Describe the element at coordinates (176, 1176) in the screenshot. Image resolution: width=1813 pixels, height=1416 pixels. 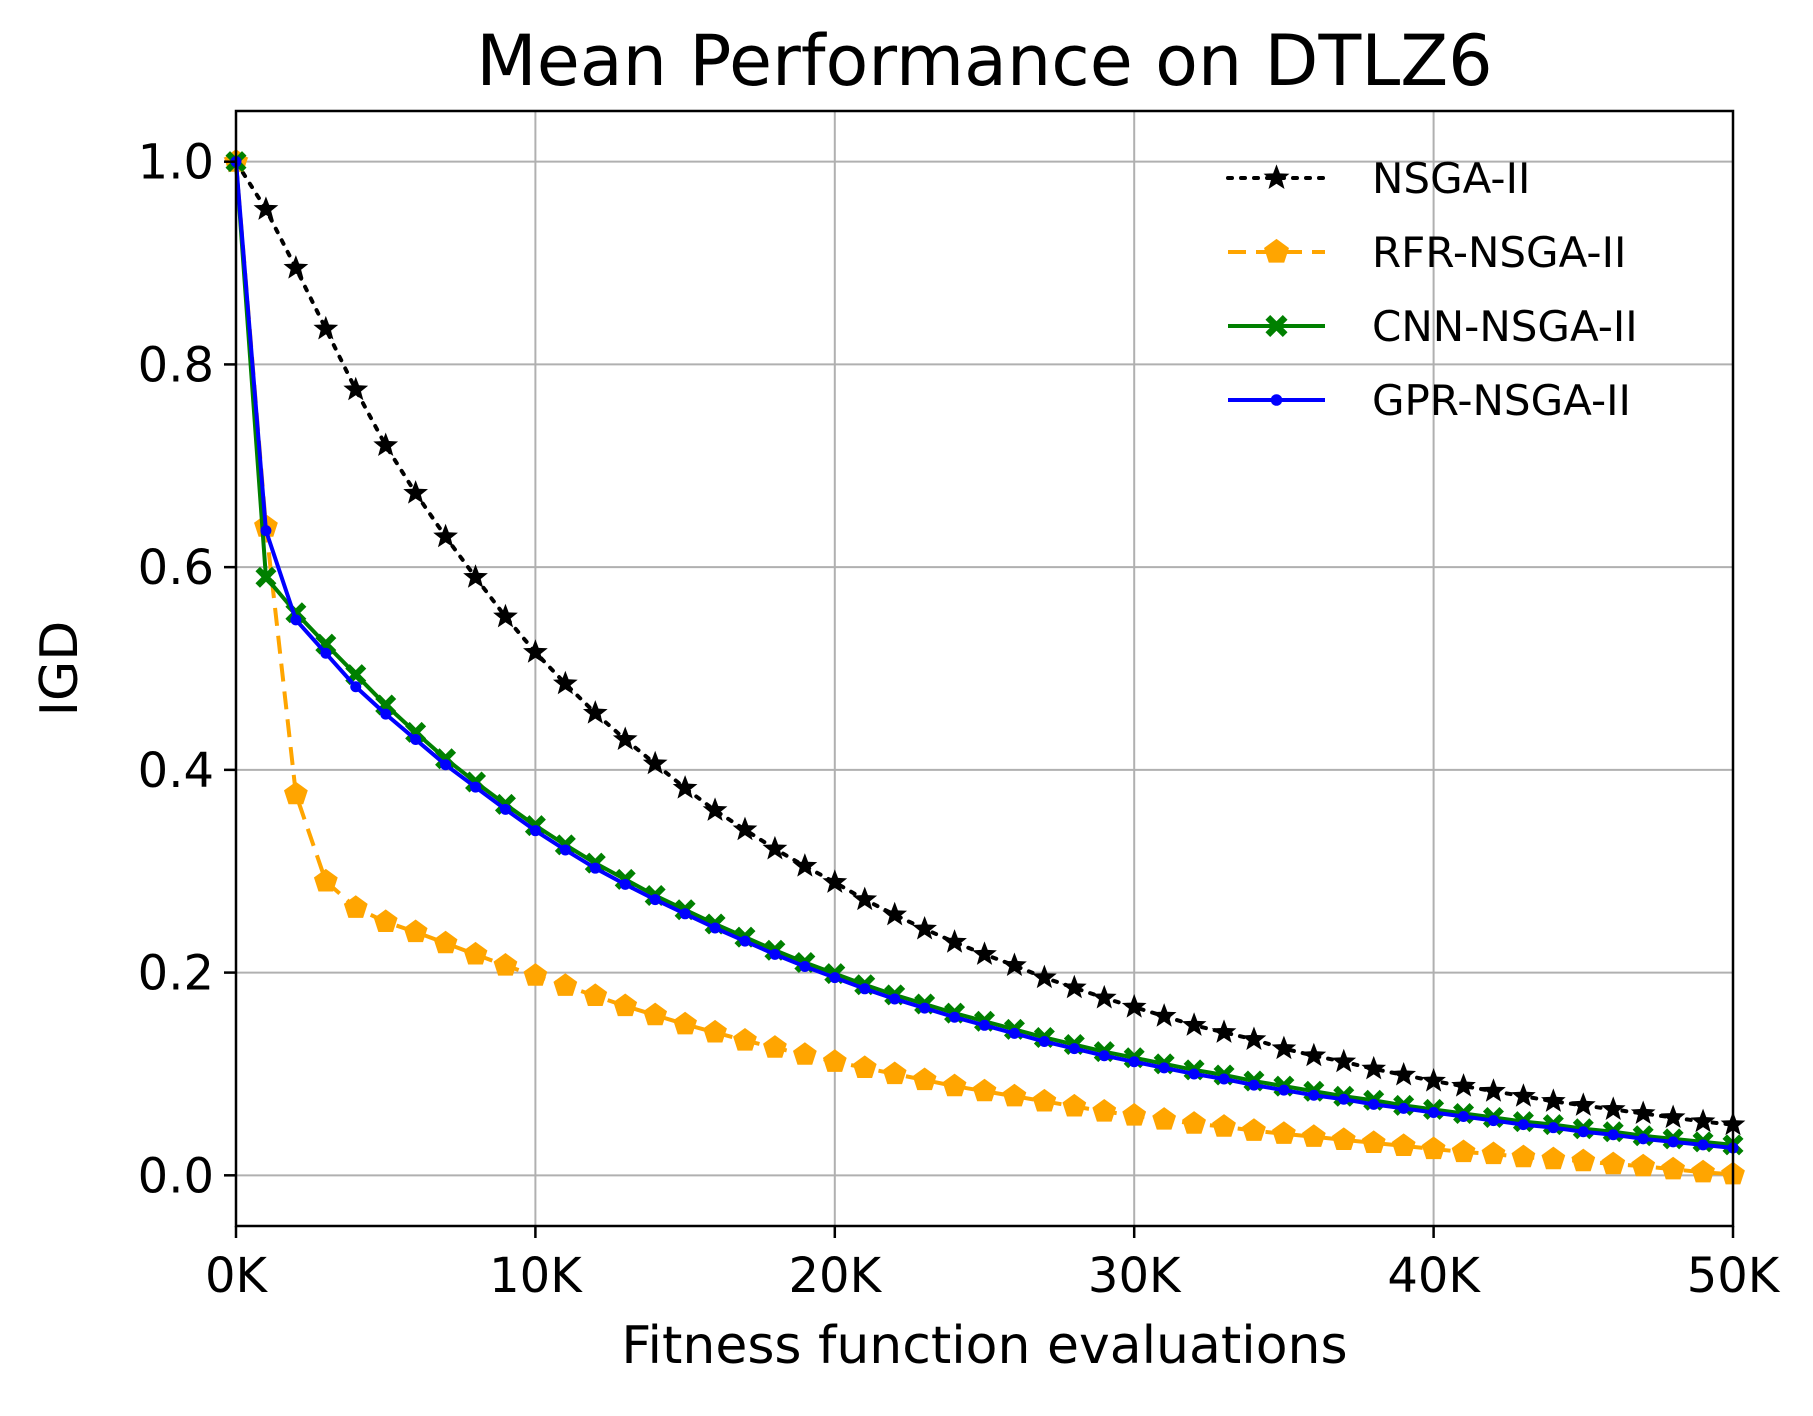
I see `y-tick-label: 0.0` at that location.